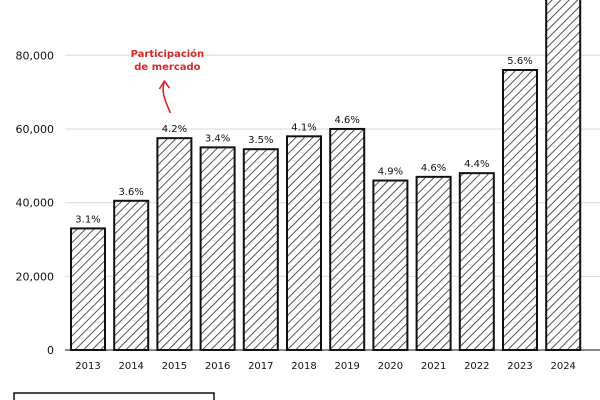  Describe the element at coordinates (519, 366) in the screenshot. I see `x-tick-label-2023: 2023` at that location.